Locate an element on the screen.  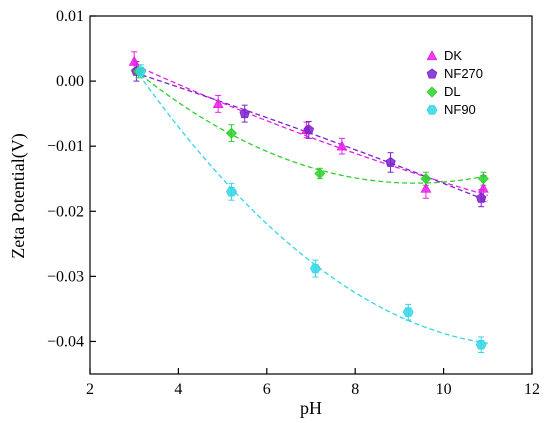
y-tick-label: −0.04 is located at coordinates (65, 341).